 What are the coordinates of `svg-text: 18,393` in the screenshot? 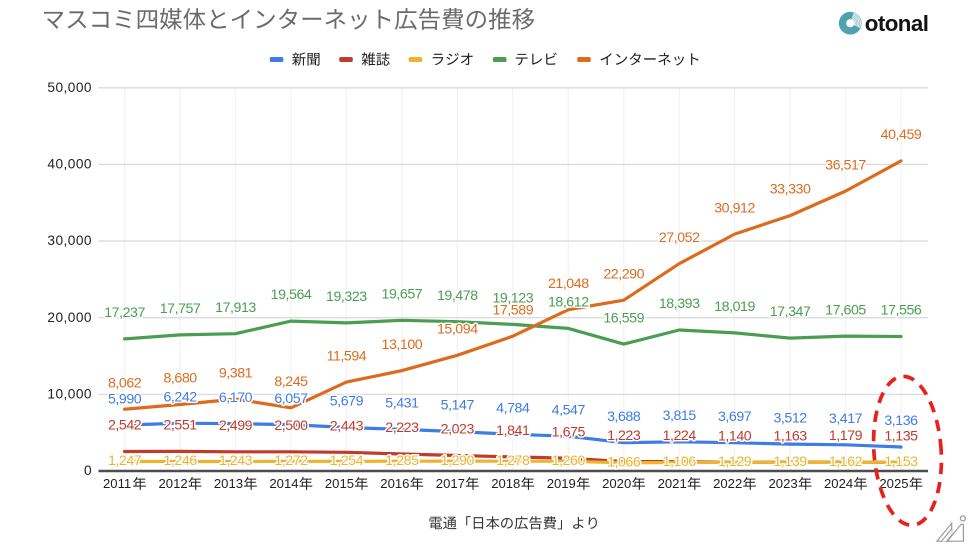 It's located at (679, 304).